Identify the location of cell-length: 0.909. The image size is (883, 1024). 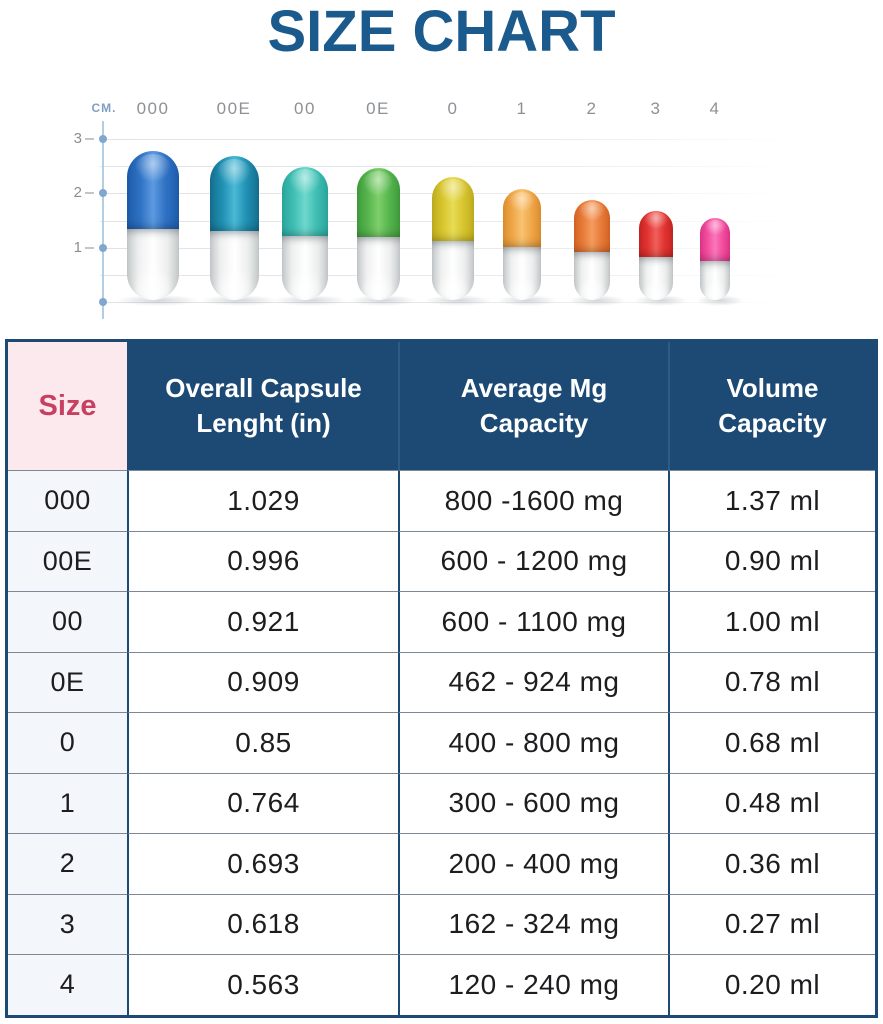
(262, 681).